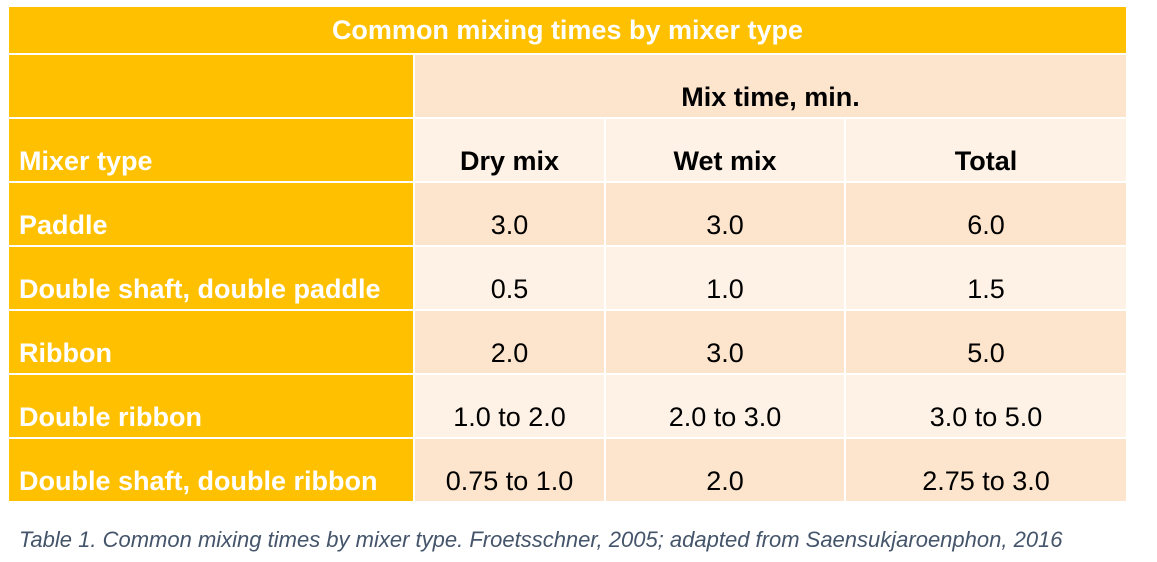  What do you see at coordinates (211, 470) in the screenshot?
I see `row-label: Double shaft, double ribbon` at bounding box center [211, 470].